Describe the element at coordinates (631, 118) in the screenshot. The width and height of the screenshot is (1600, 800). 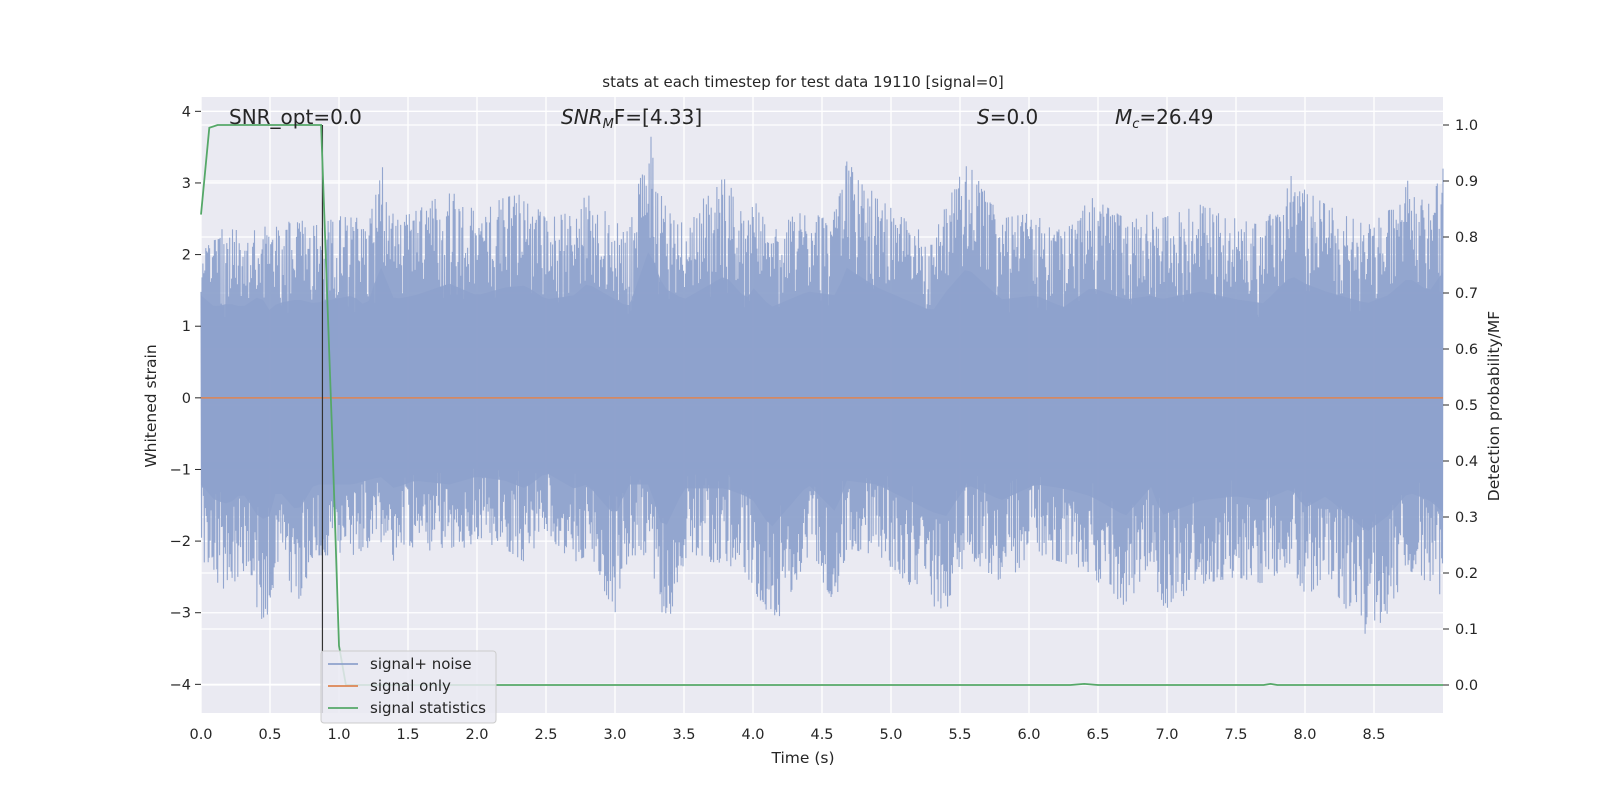
I see `annotation-snr-mf: SNRMF=[4.33]` at that location.